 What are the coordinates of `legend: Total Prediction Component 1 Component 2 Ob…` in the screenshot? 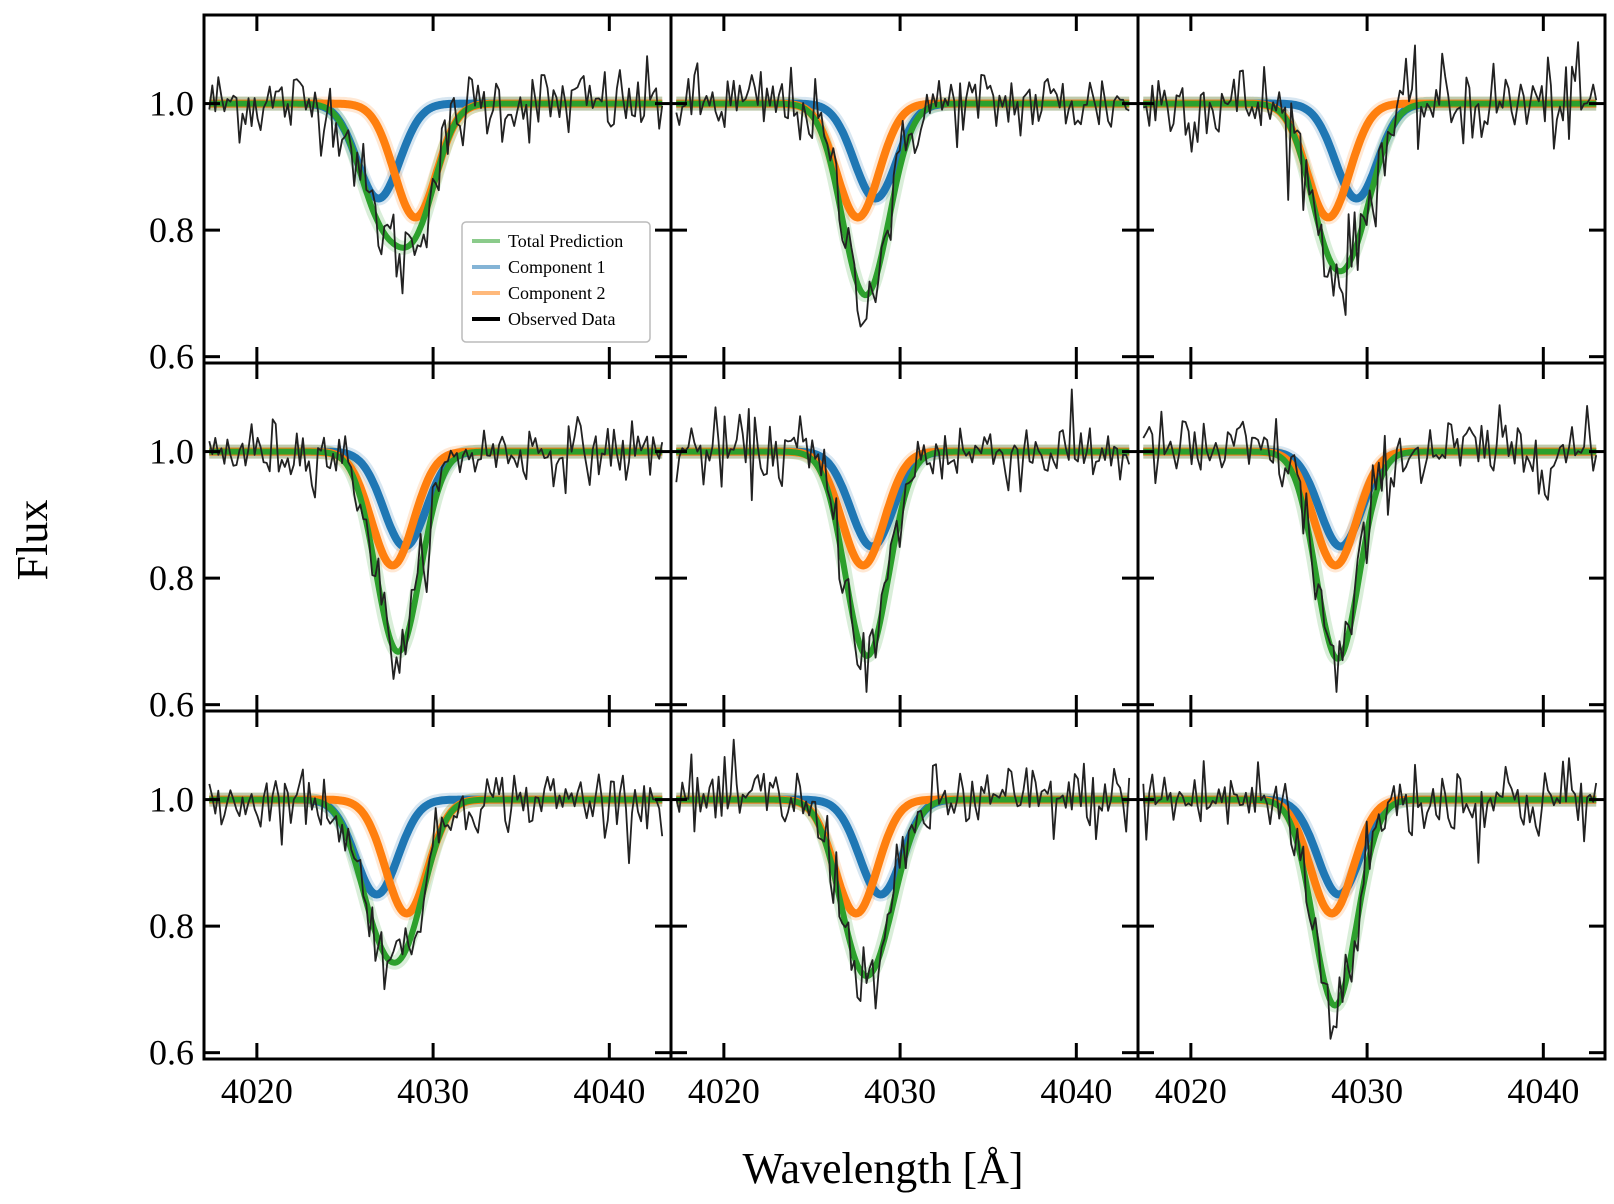 It's located at (556, 282).